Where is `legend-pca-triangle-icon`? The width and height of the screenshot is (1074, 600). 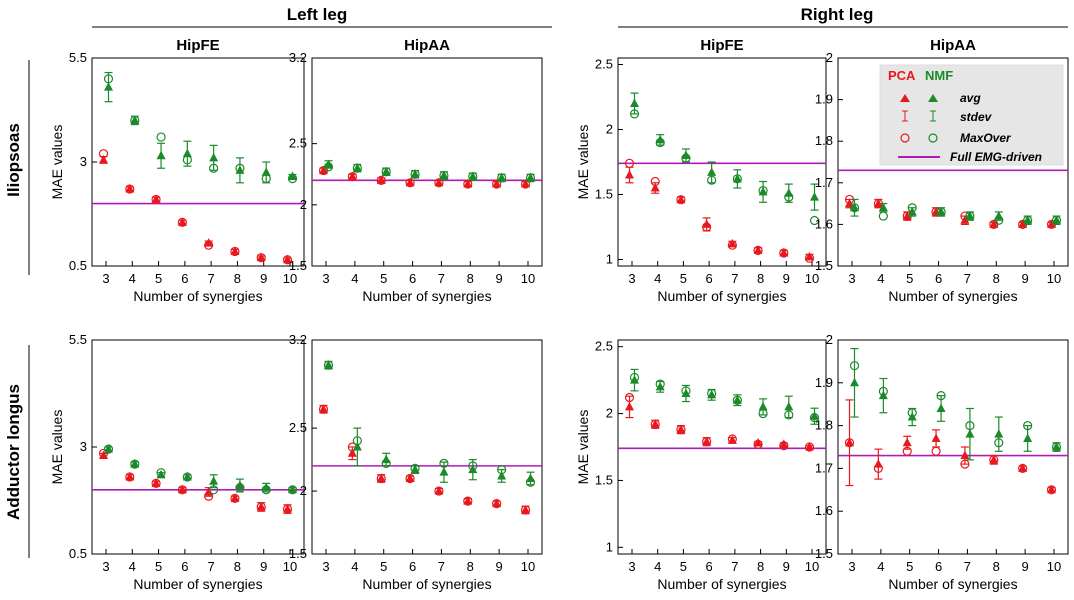 legend-pca-triangle-icon is located at coordinates (905, 98).